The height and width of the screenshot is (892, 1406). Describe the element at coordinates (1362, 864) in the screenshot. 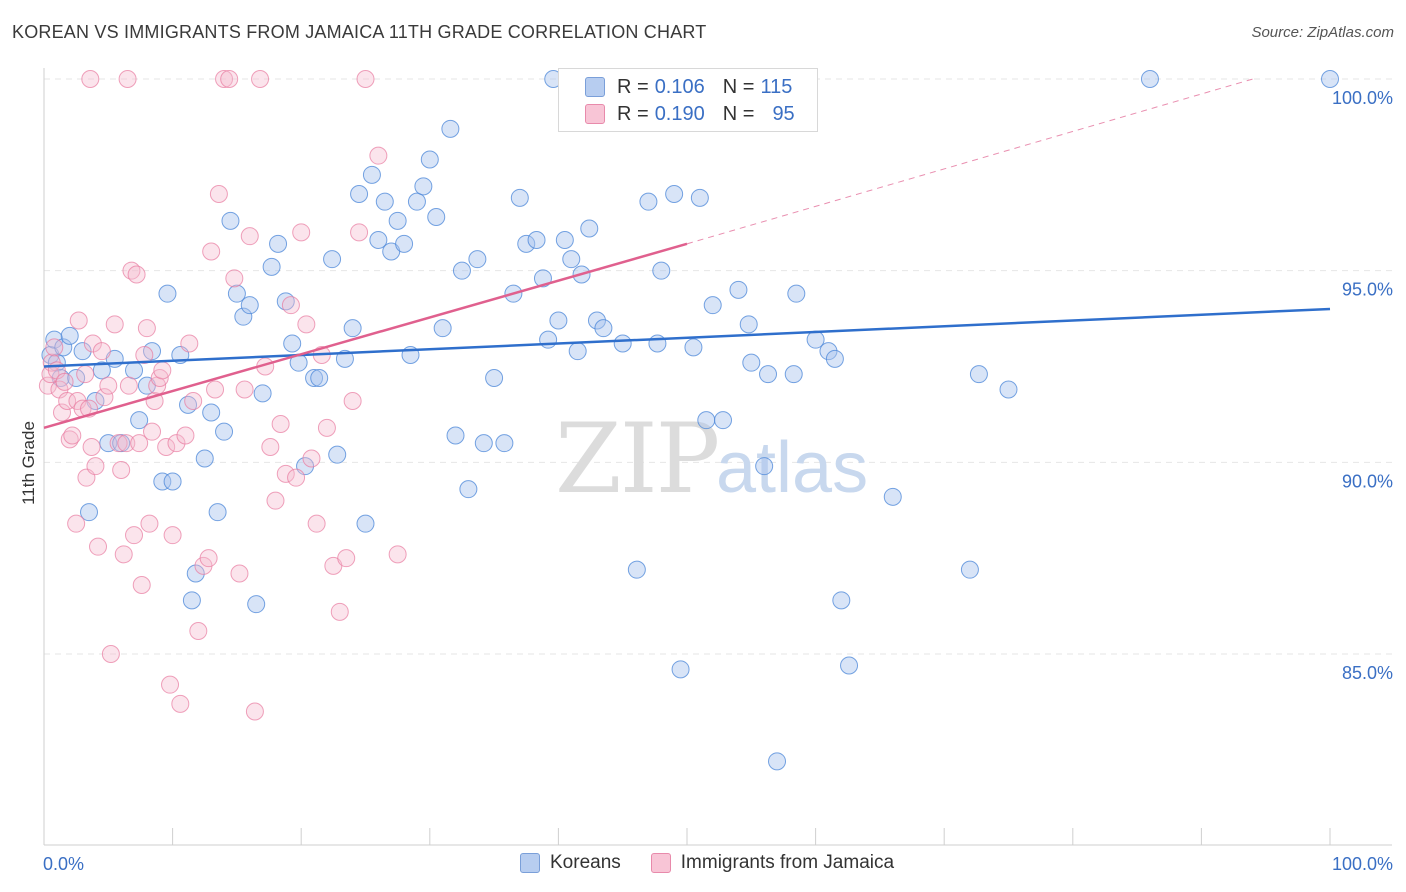

I see `x-tick-label: 100.0%` at that location.